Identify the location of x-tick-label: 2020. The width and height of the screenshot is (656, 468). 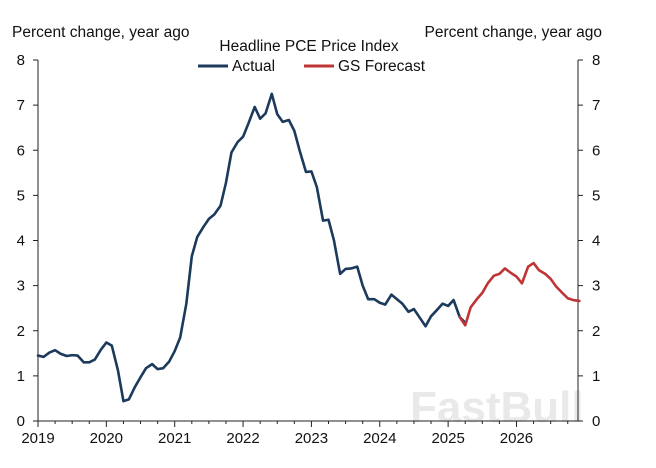
(106, 438).